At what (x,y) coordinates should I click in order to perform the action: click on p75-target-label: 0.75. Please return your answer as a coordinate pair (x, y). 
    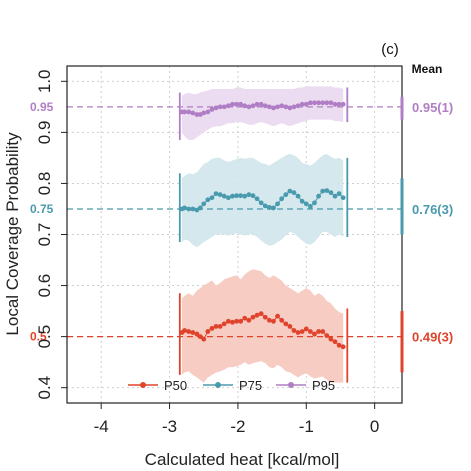
    Looking at the image, I should click on (42, 209).